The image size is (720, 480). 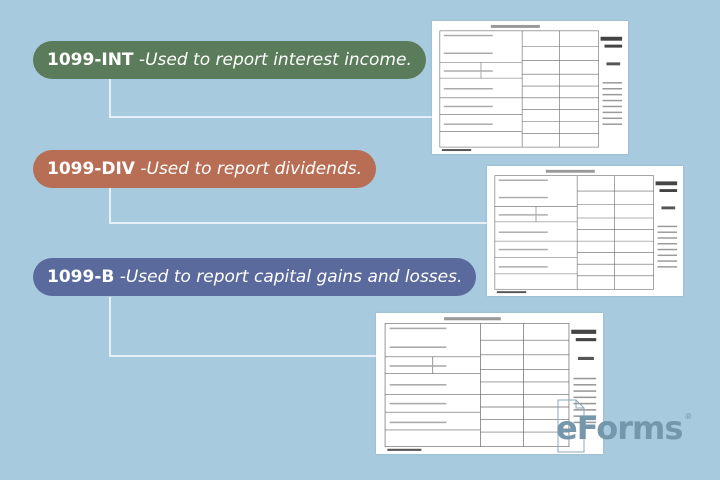 What do you see at coordinates (688, 416) in the screenshot?
I see `registered-mark: ®` at bounding box center [688, 416].